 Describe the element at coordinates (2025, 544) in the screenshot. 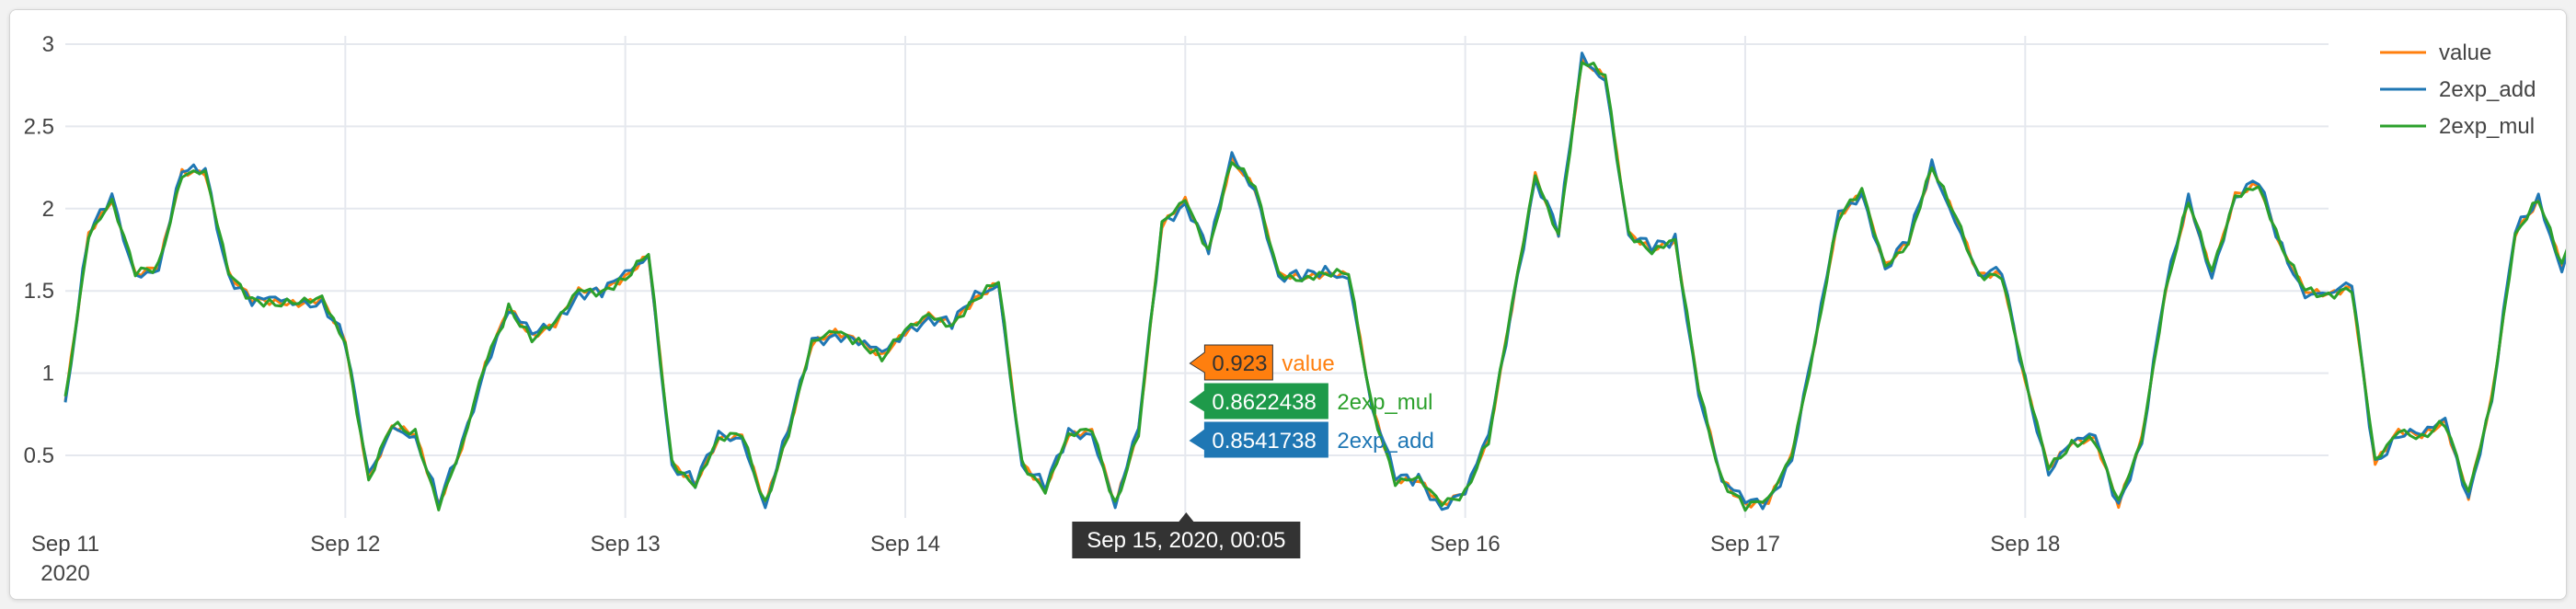

I see `x-tick-label: Sep 18` at that location.